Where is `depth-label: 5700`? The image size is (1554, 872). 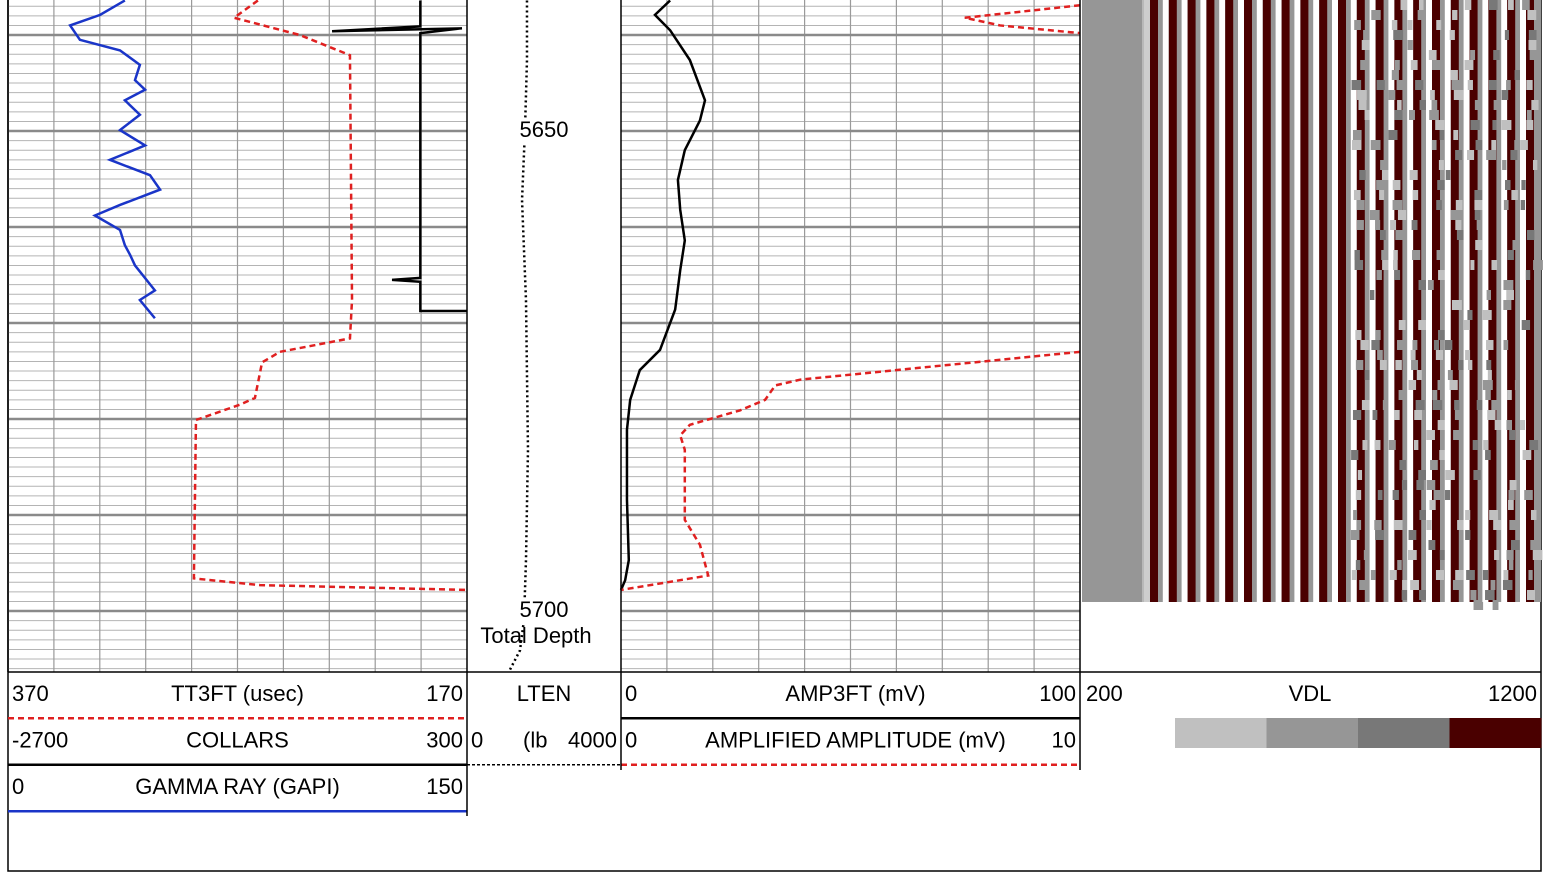
depth-label: 5700 is located at coordinates (544, 609).